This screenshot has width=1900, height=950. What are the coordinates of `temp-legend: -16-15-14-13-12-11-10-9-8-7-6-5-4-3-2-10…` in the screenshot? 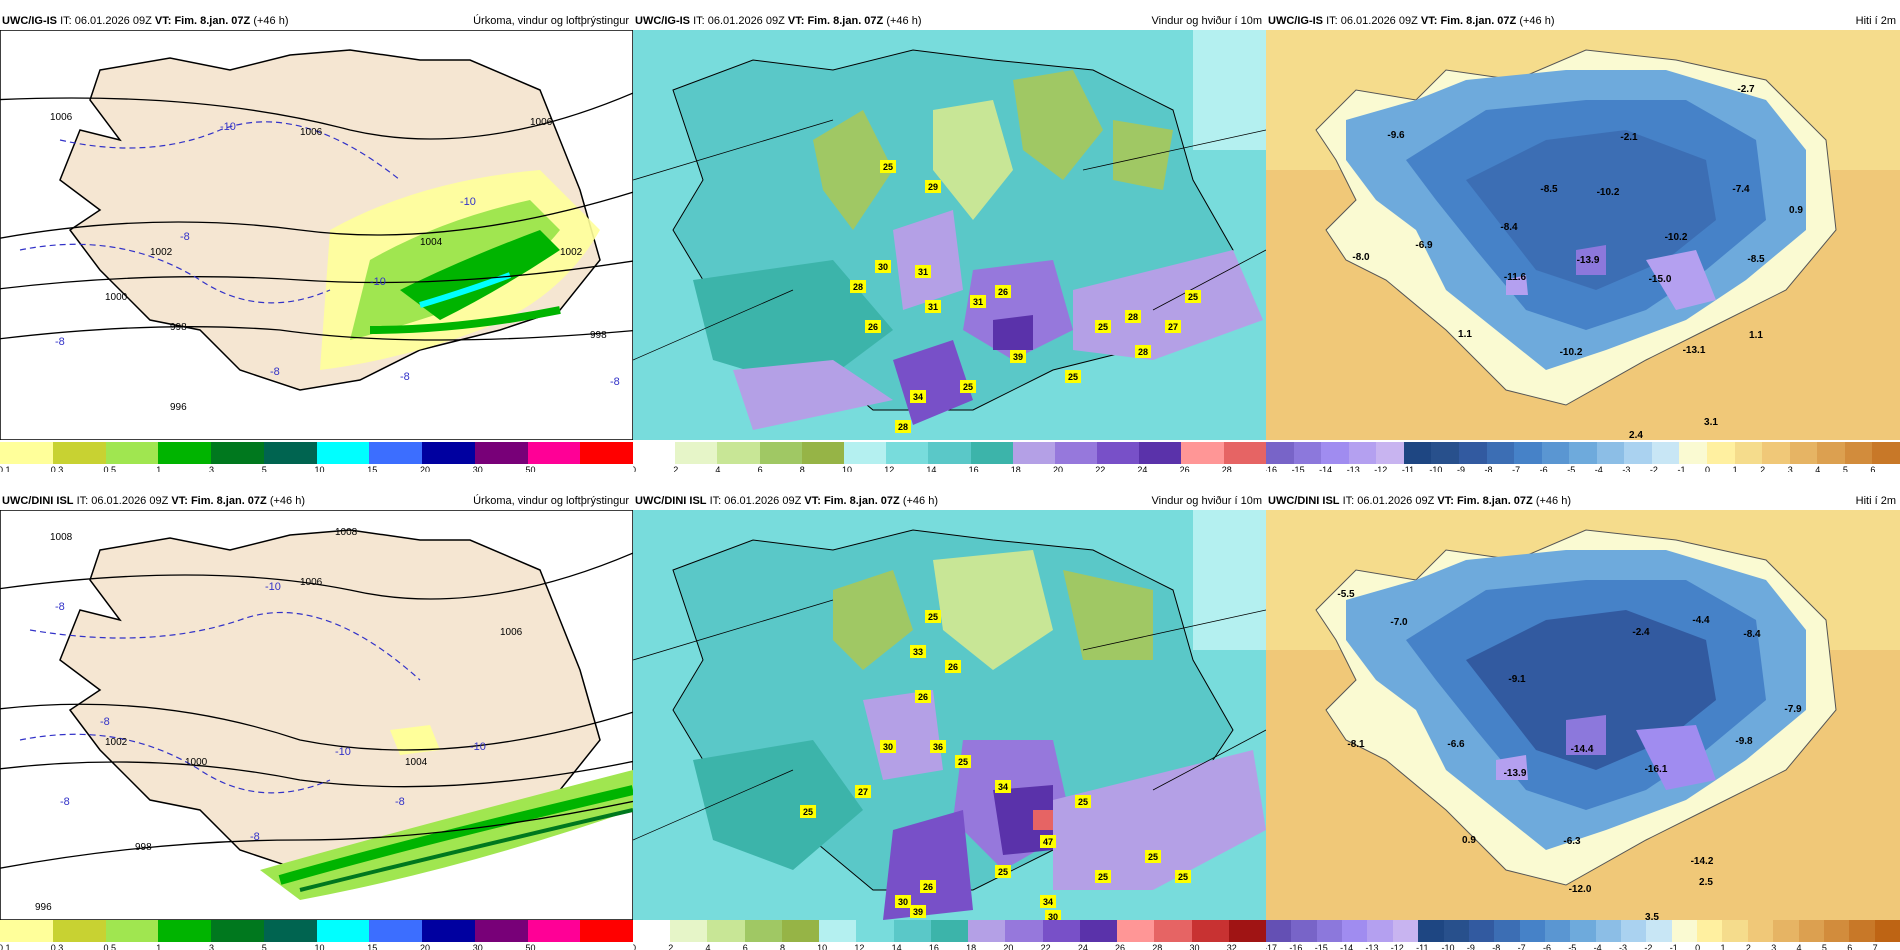 It's located at (1583, 457).